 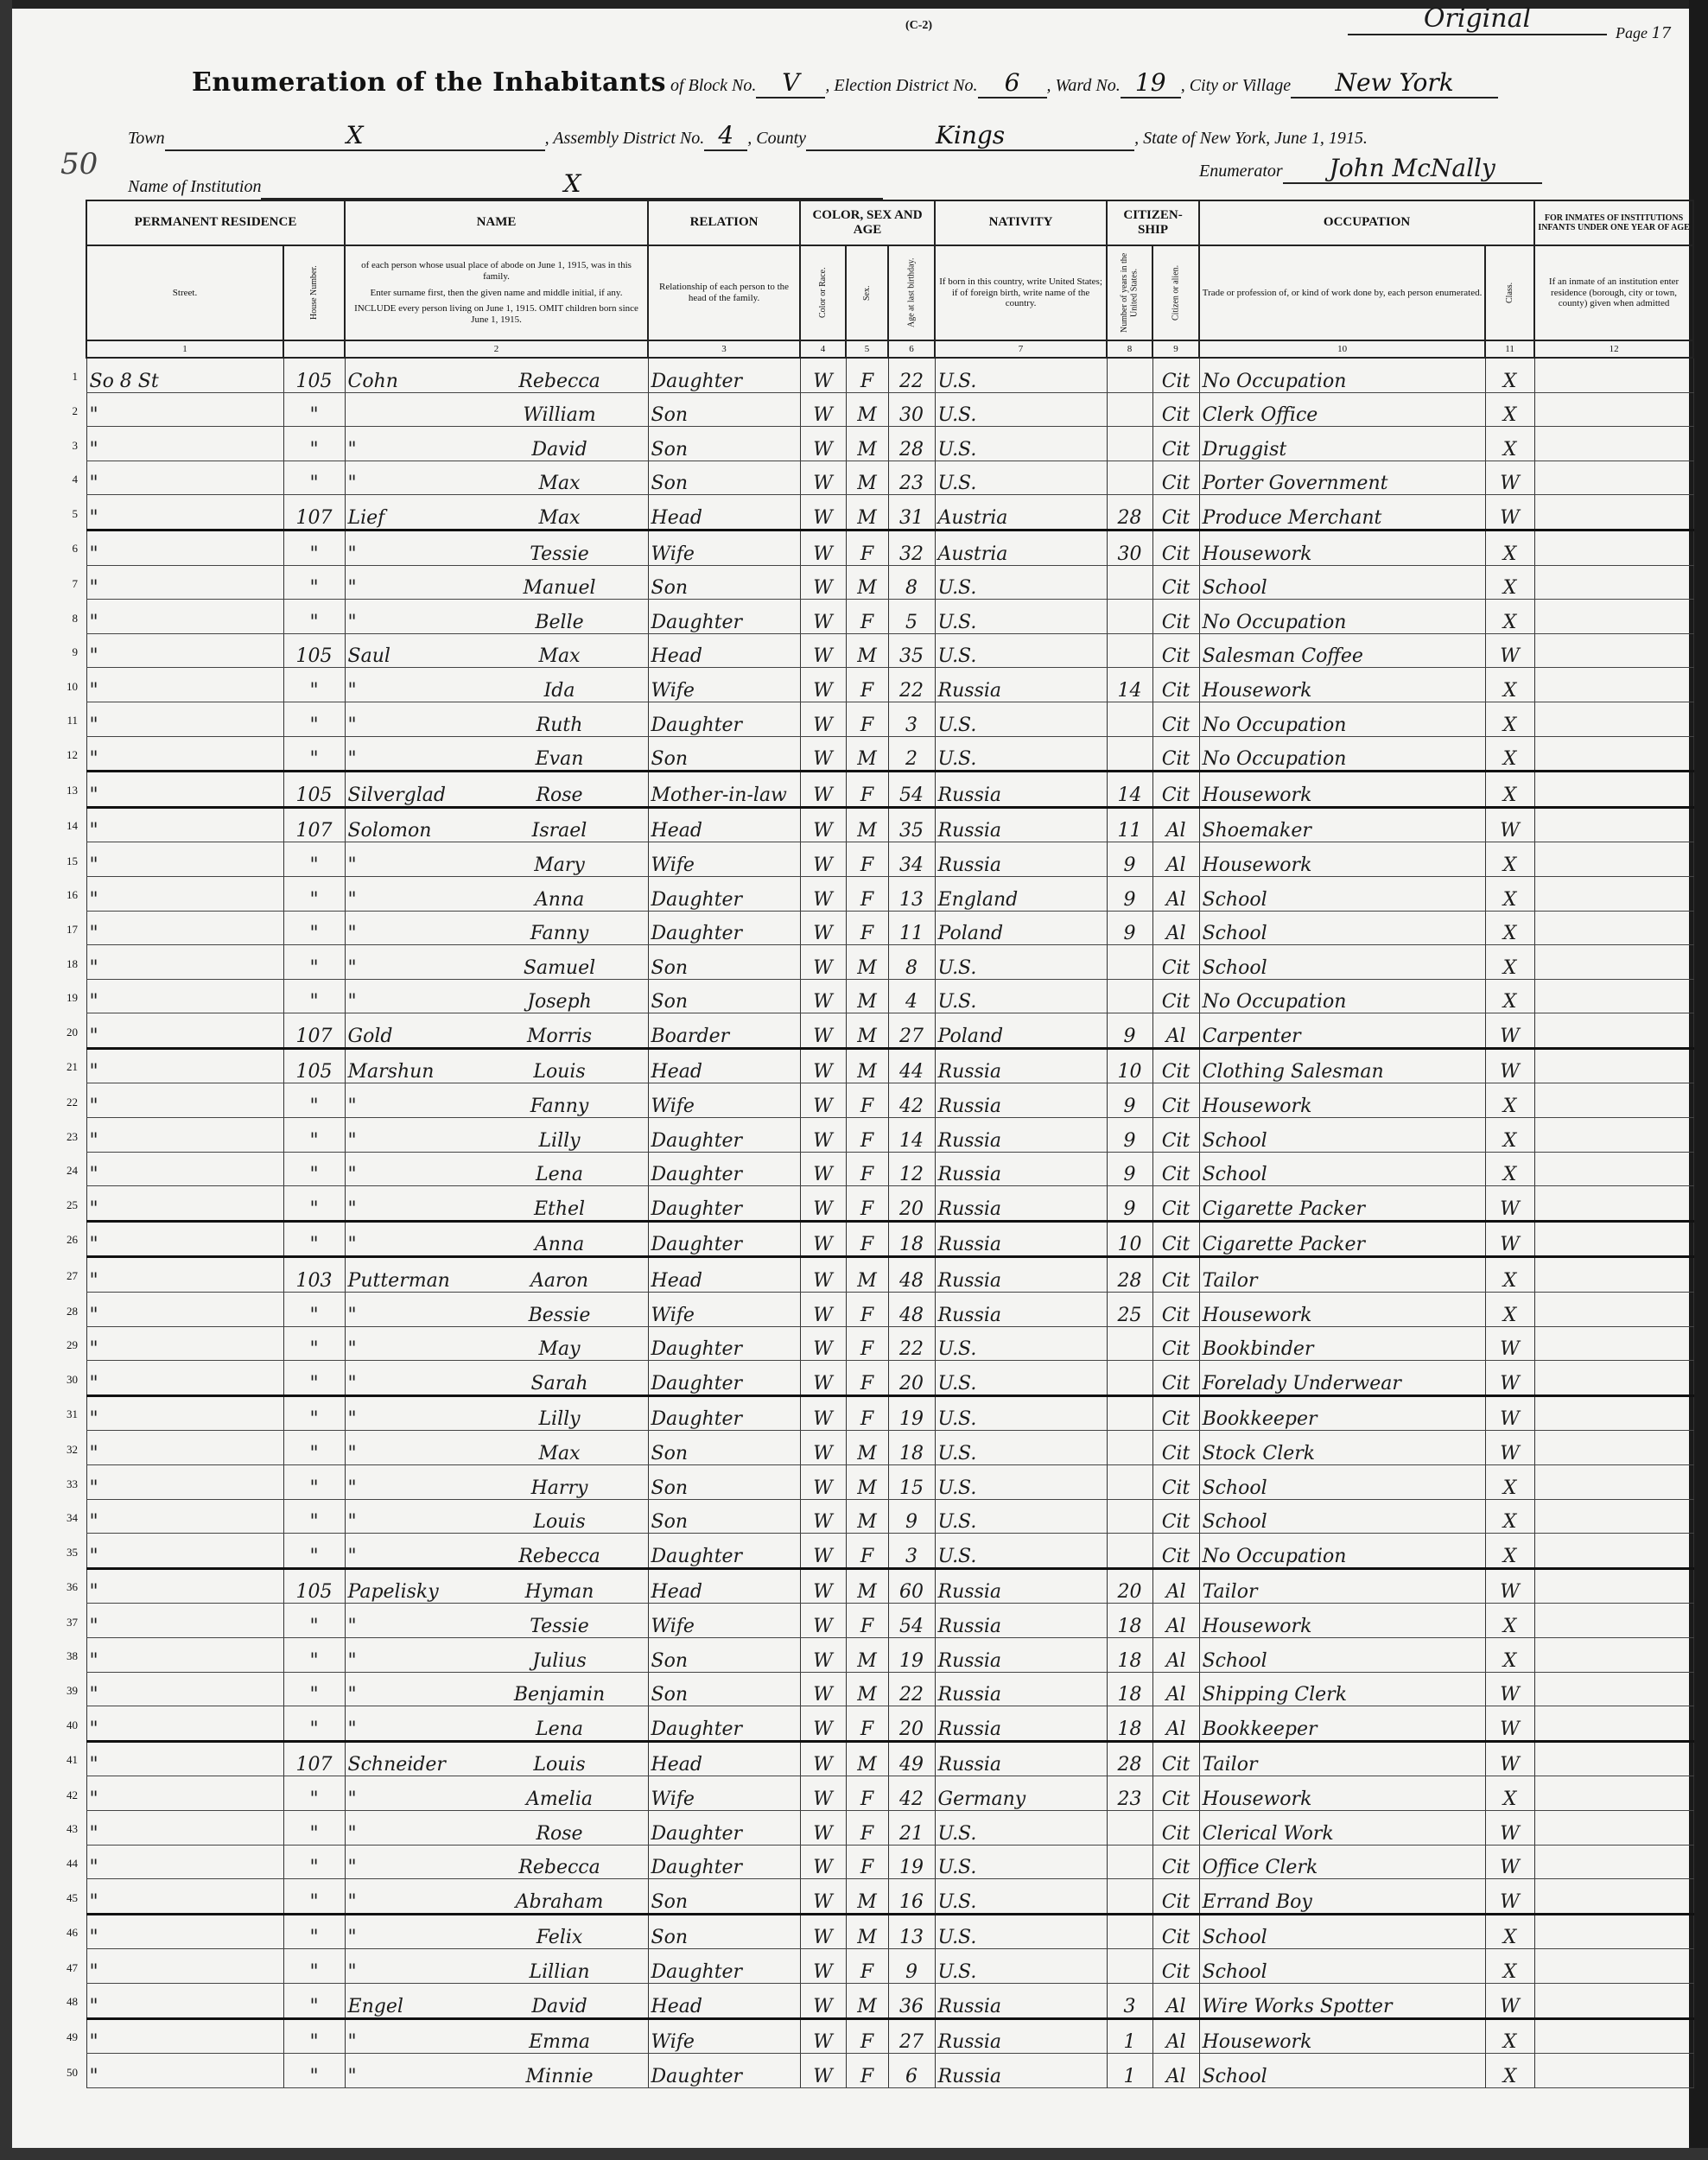 What do you see at coordinates (890, 684) in the screenshot?
I see `table-row: " " " Ida Wife W F 22 Russia 14 Cit Housework X` at bounding box center [890, 684].